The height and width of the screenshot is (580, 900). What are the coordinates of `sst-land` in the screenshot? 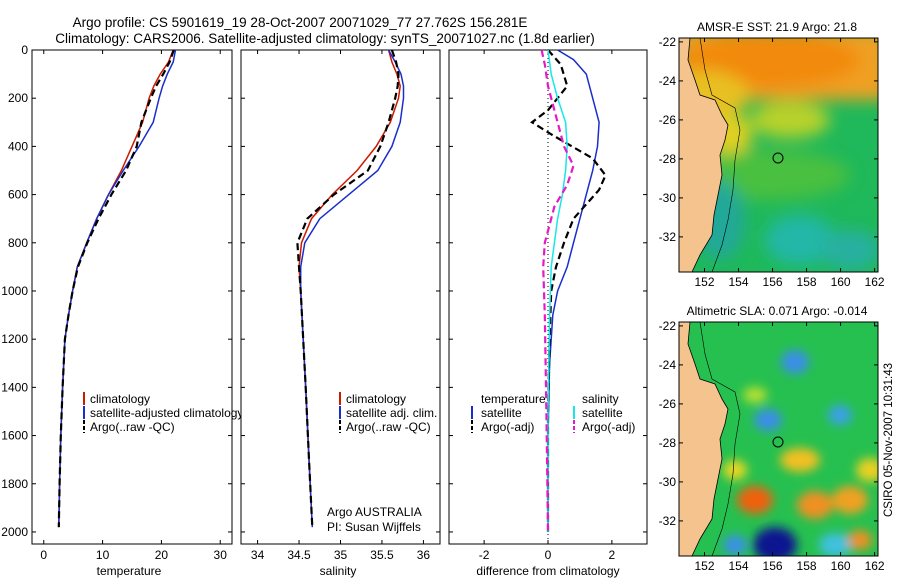 It's located at (703, 155).